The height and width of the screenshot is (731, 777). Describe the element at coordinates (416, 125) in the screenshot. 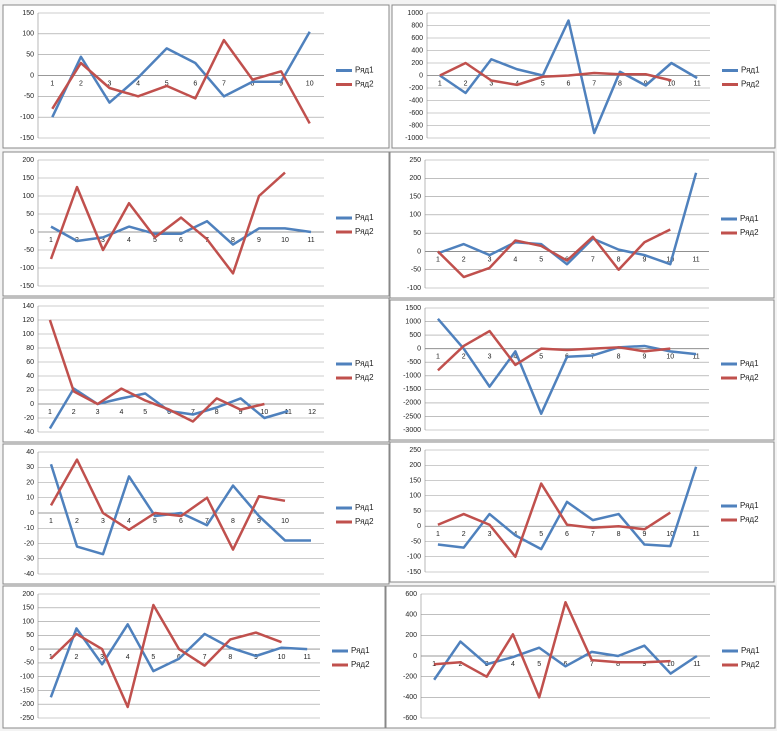

I see `y-tick-label: -800` at that location.